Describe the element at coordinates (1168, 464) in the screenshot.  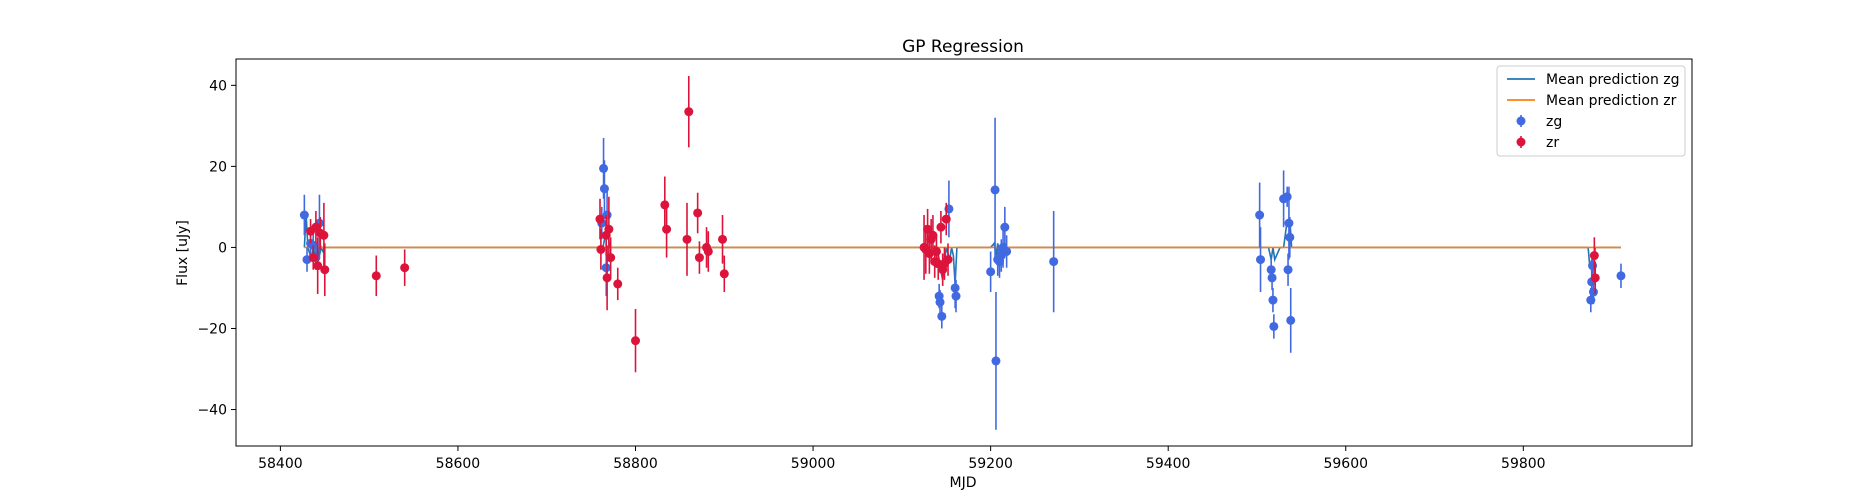
I see `x-tick-label-5: 59400` at that location.